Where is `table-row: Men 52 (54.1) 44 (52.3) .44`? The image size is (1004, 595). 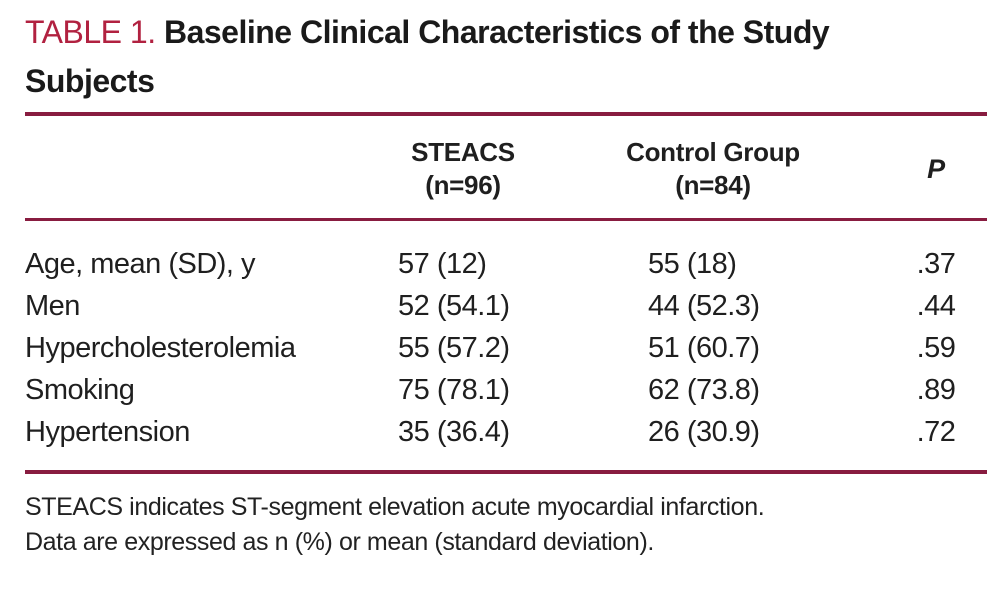
table-row: Men 52 (54.1) 44 (52.3) .44 is located at coordinates (506, 306).